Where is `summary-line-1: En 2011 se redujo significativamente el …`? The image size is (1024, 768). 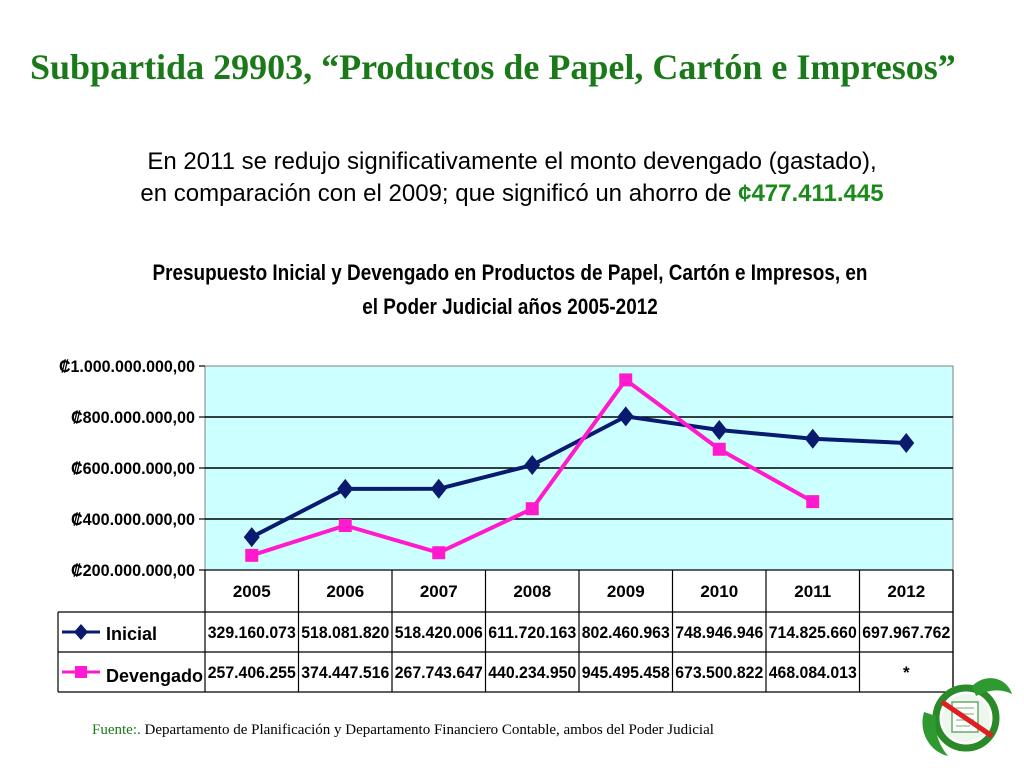
summary-line-1: En 2011 se redujo significativamente el … is located at coordinates (512, 161).